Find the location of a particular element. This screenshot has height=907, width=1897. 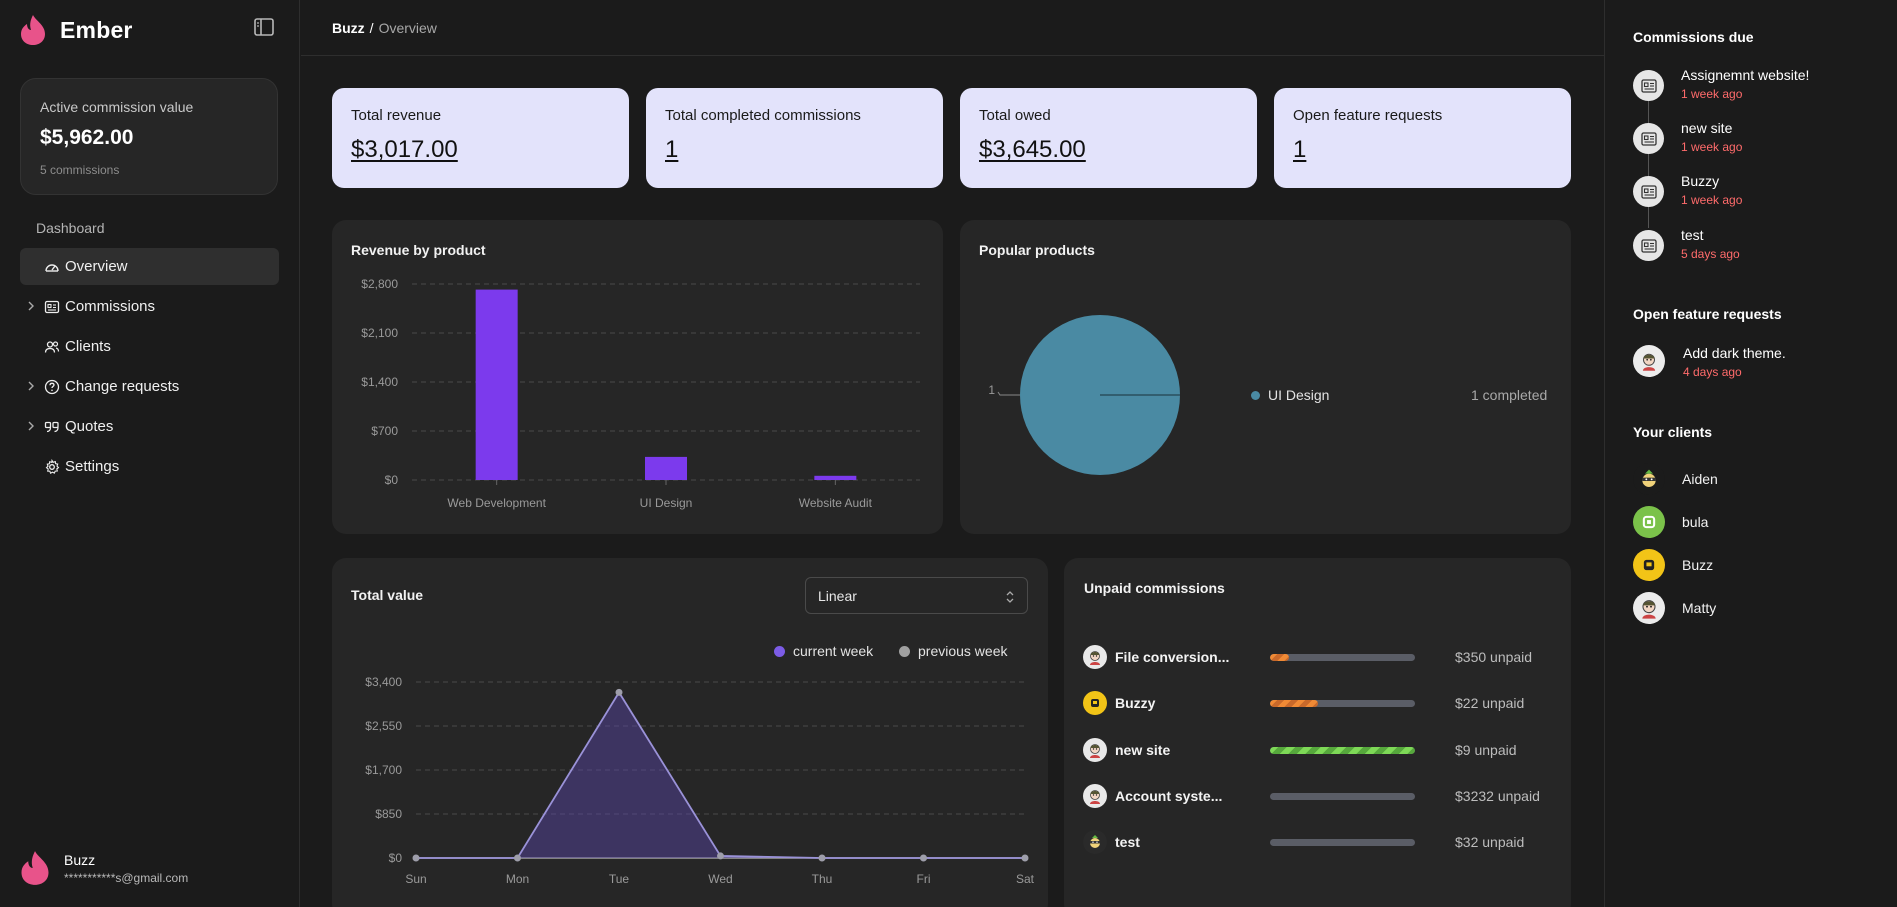

brand: Ember is located at coordinates (76, 30).